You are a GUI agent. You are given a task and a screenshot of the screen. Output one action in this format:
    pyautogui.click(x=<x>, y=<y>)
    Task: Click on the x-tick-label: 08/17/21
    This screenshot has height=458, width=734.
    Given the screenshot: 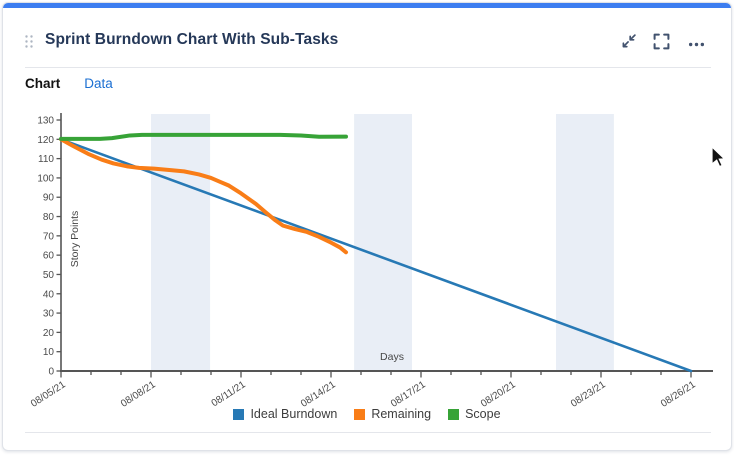 What is the action you would take?
    pyautogui.click(x=408, y=394)
    